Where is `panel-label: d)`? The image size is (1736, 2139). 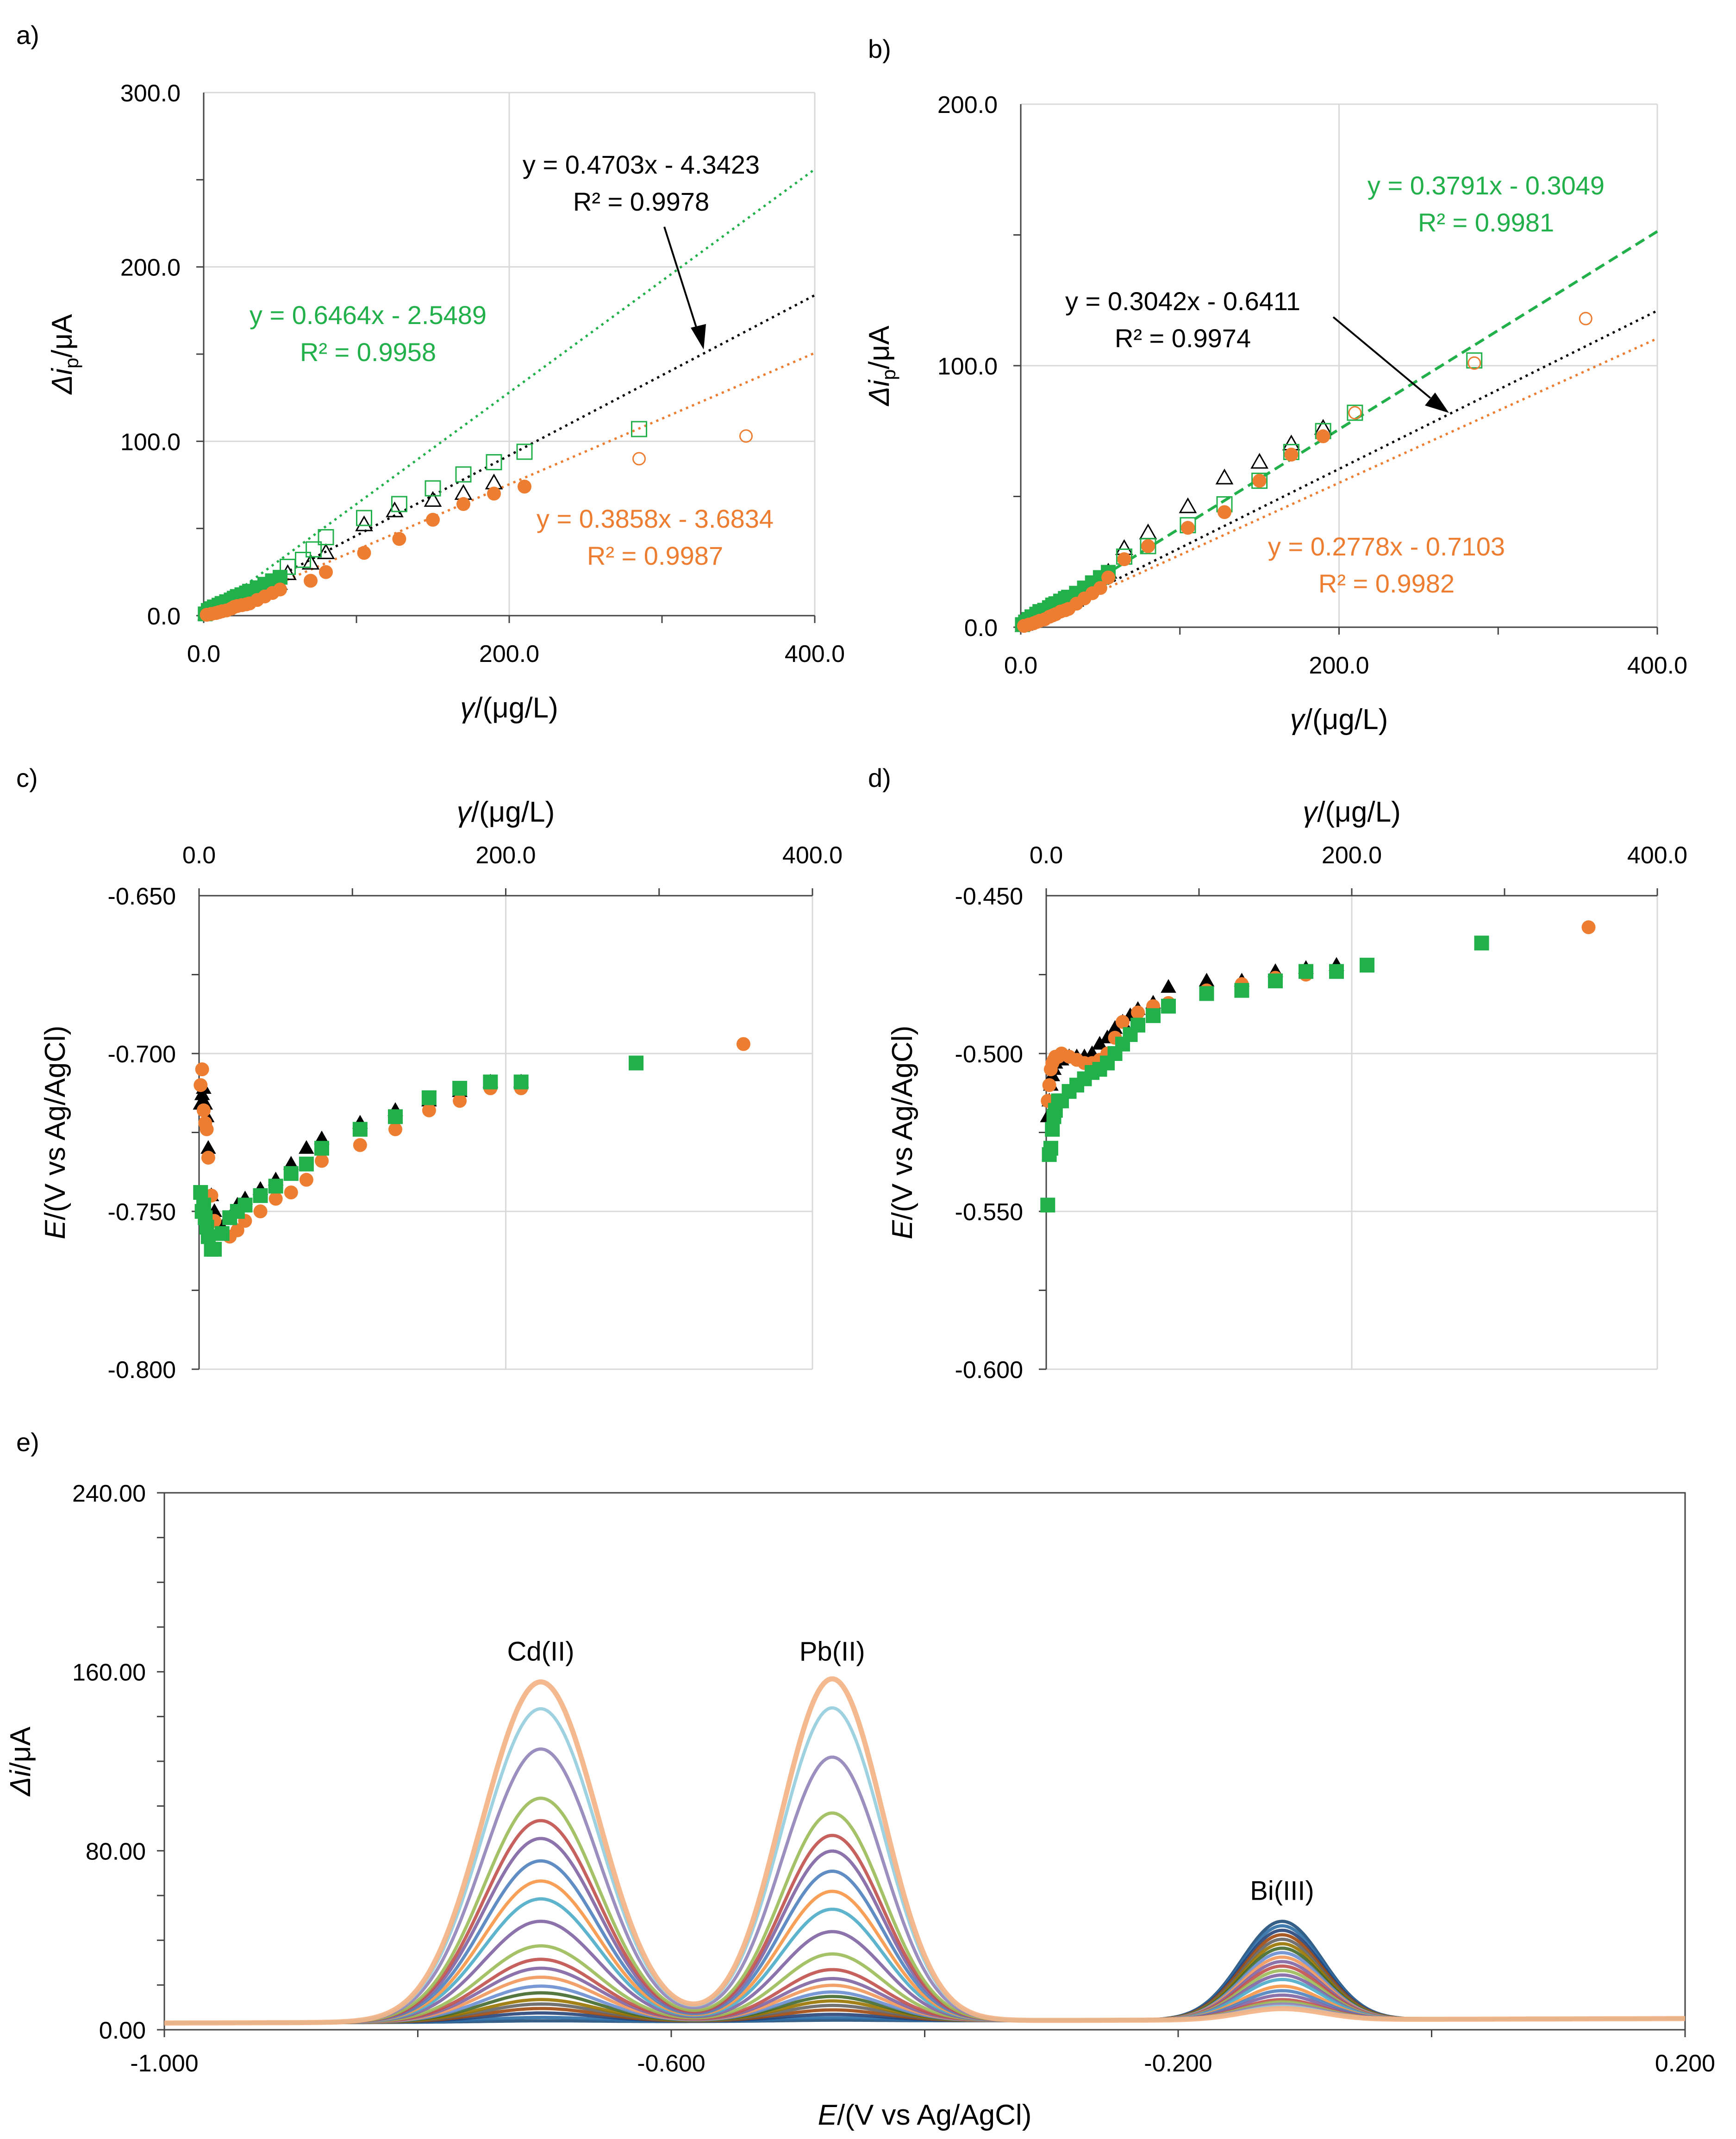 panel-label: d) is located at coordinates (879, 777).